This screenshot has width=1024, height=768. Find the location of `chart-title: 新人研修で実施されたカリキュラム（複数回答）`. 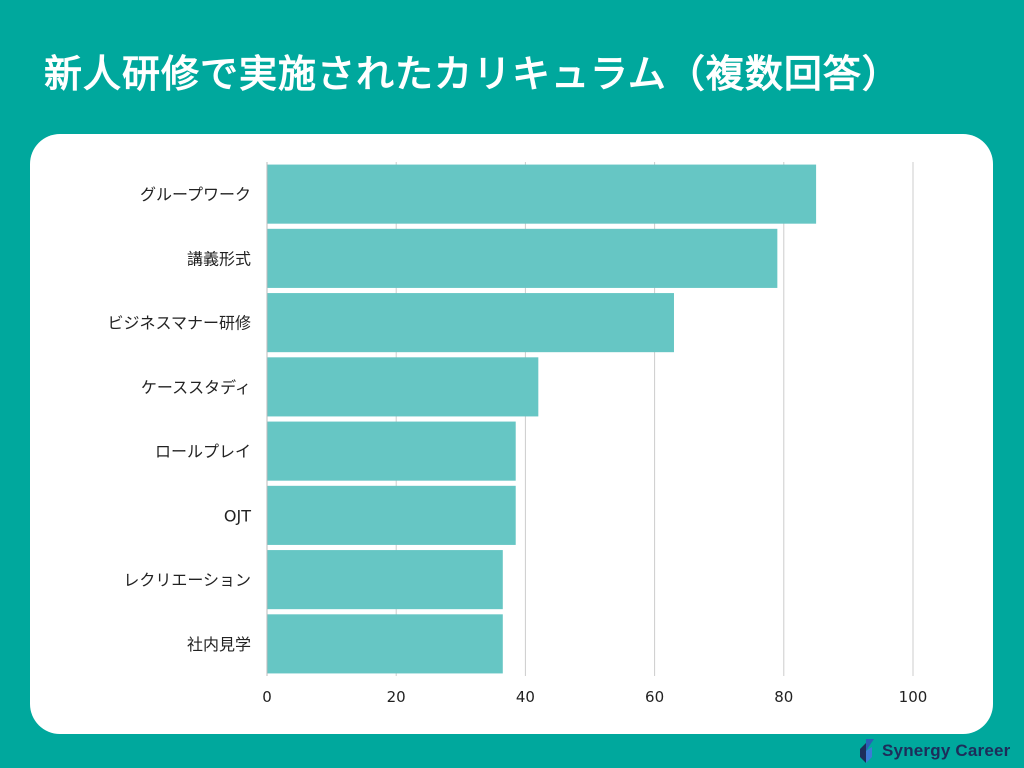

chart-title: 新人研修で実施されたカリキュラム（複数回答） is located at coordinates (472, 74).